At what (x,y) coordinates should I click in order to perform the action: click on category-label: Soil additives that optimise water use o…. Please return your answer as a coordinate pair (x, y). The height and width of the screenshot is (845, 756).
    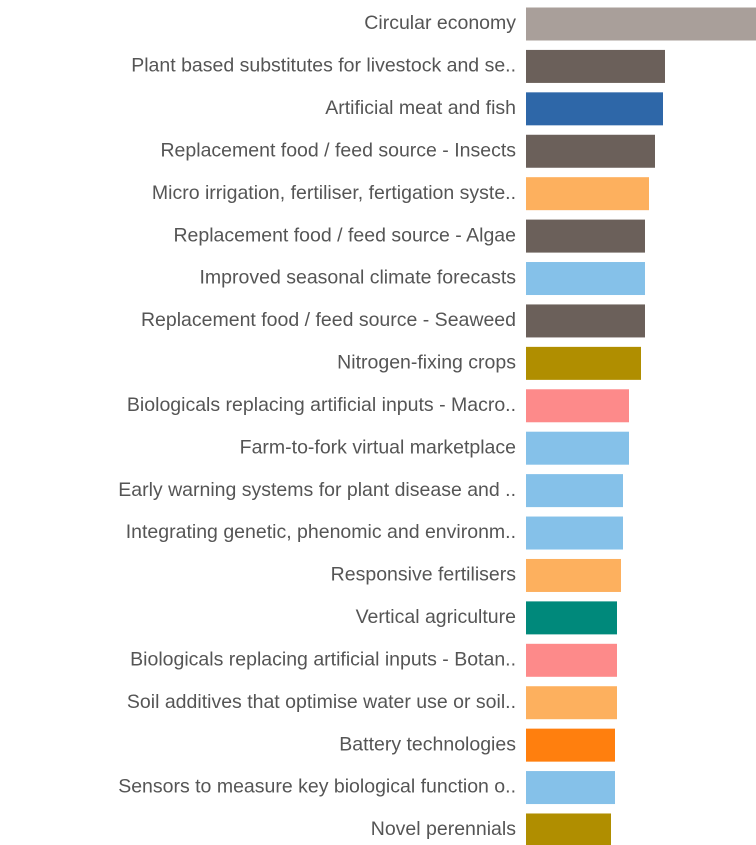
    Looking at the image, I should click on (321, 702).